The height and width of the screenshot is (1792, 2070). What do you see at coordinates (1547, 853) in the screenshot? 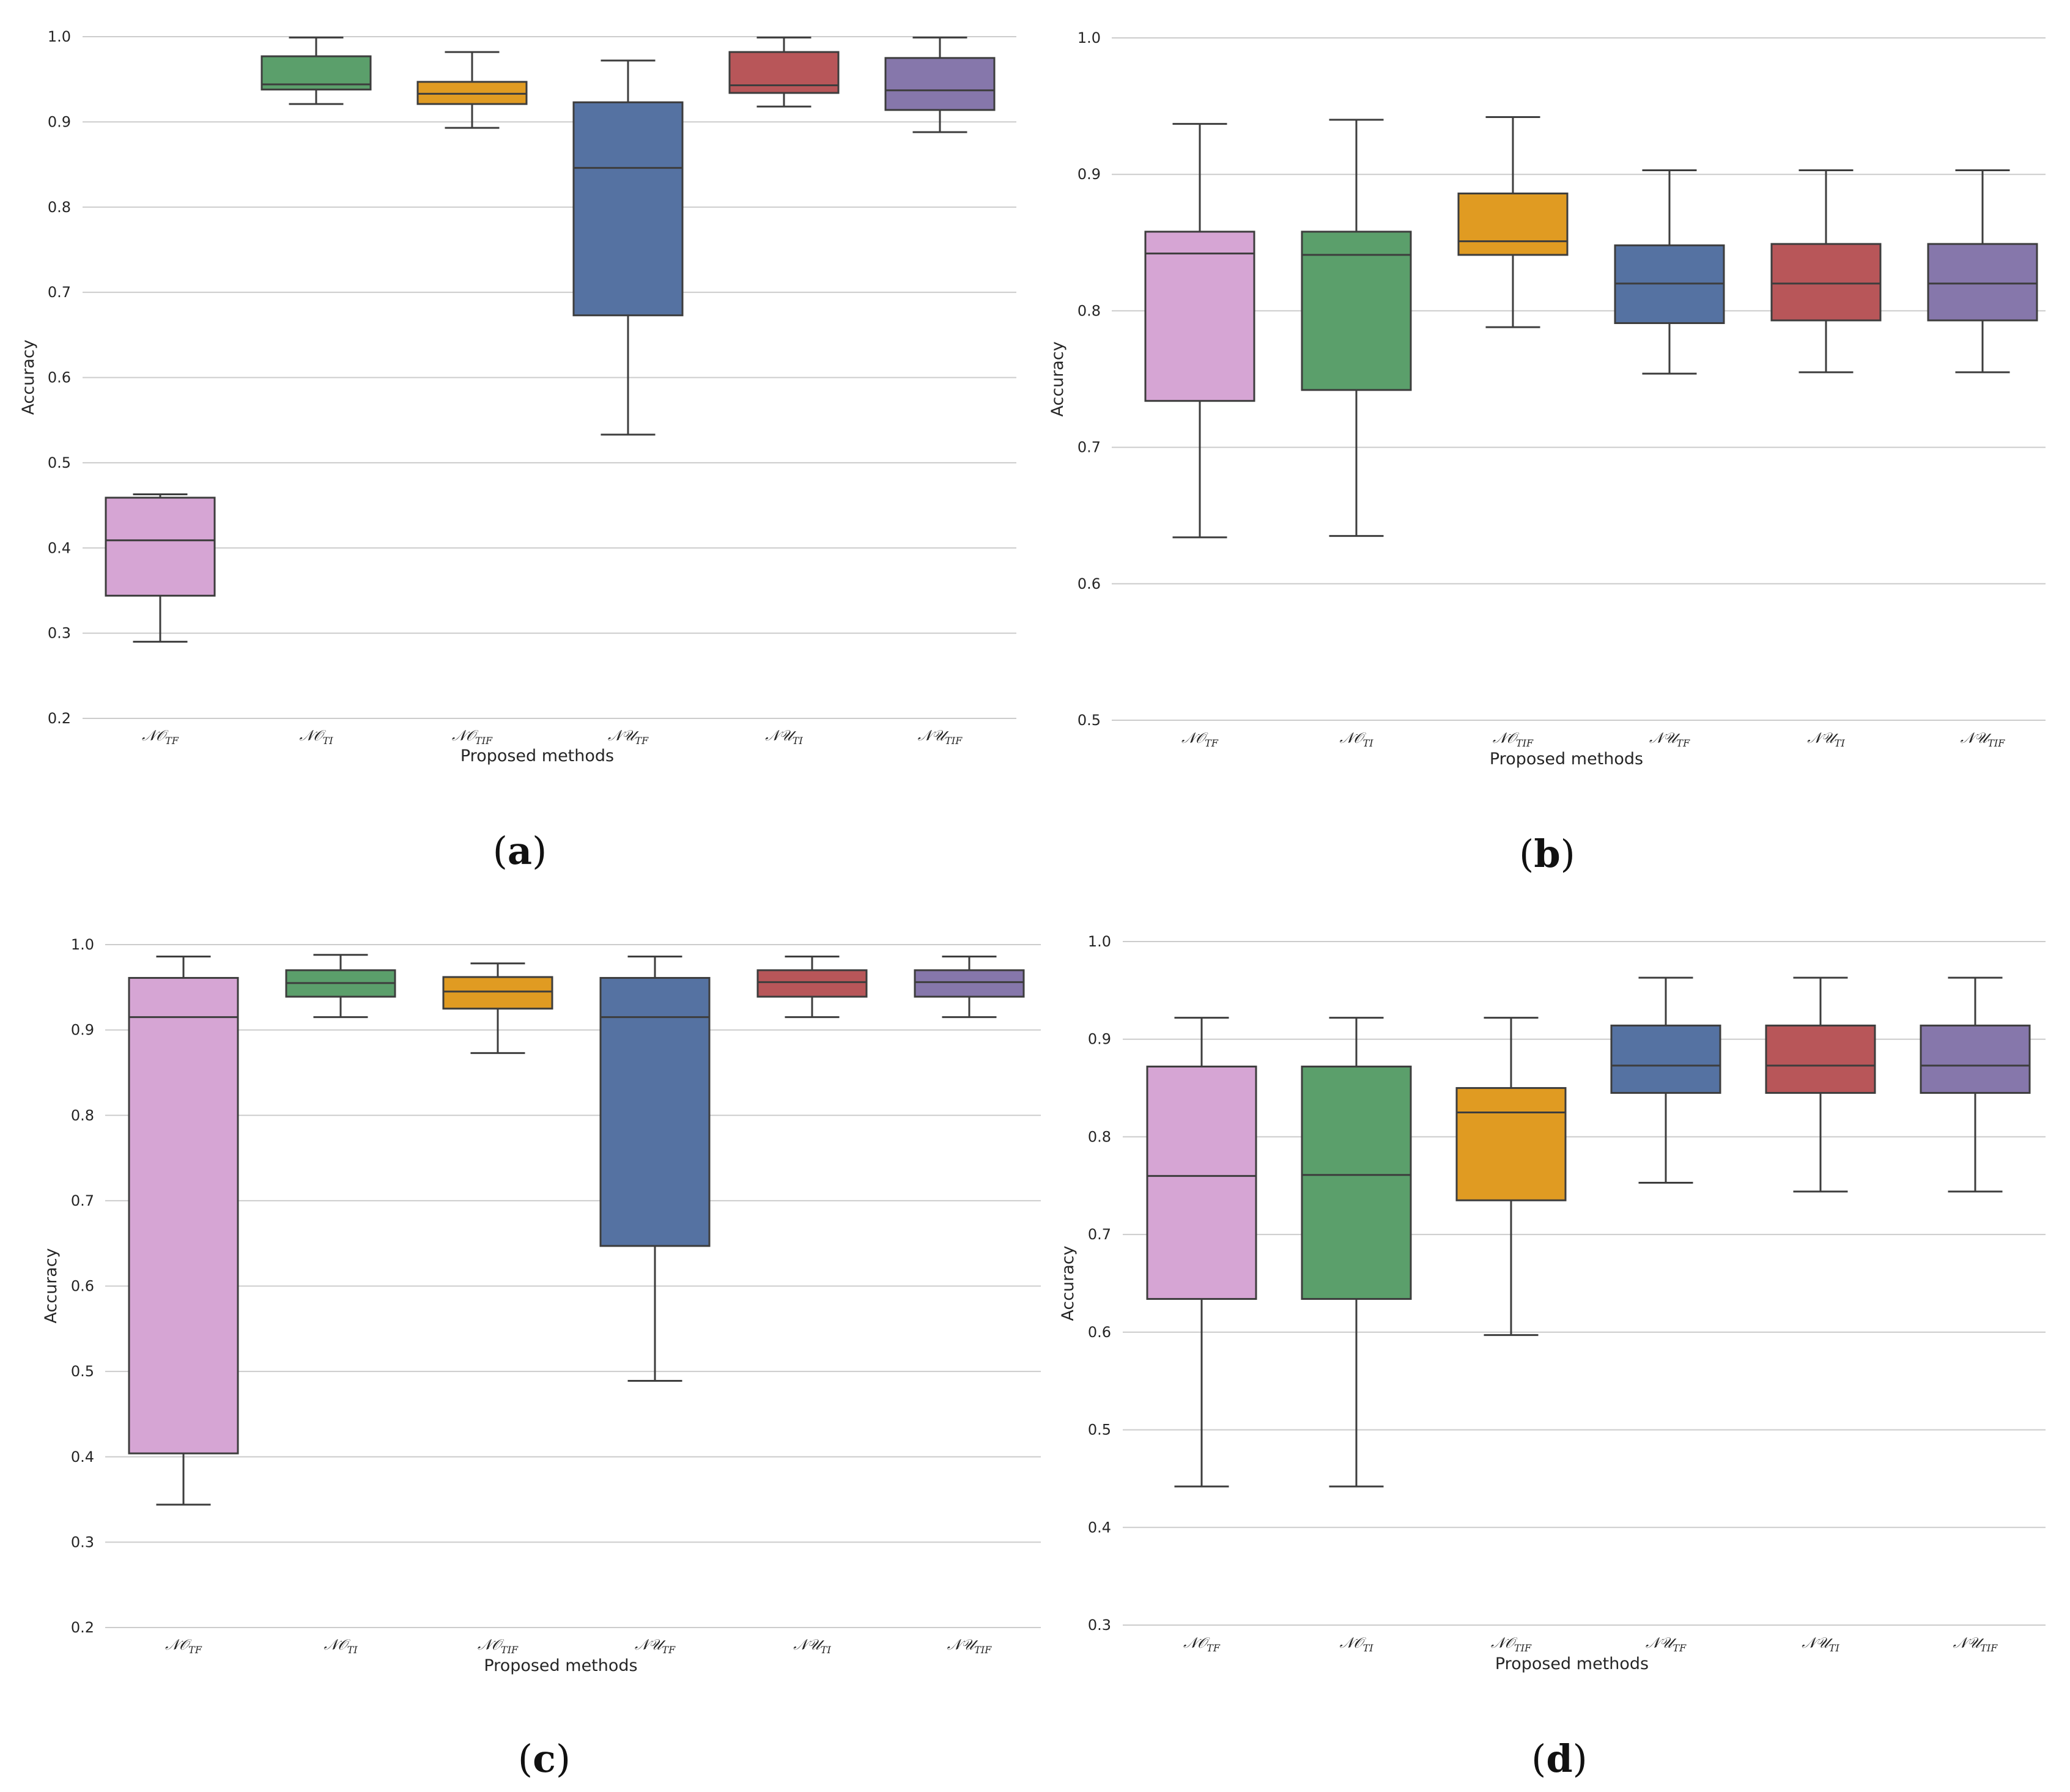
I see `panel-label: (b)` at bounding box center [1547, 853].